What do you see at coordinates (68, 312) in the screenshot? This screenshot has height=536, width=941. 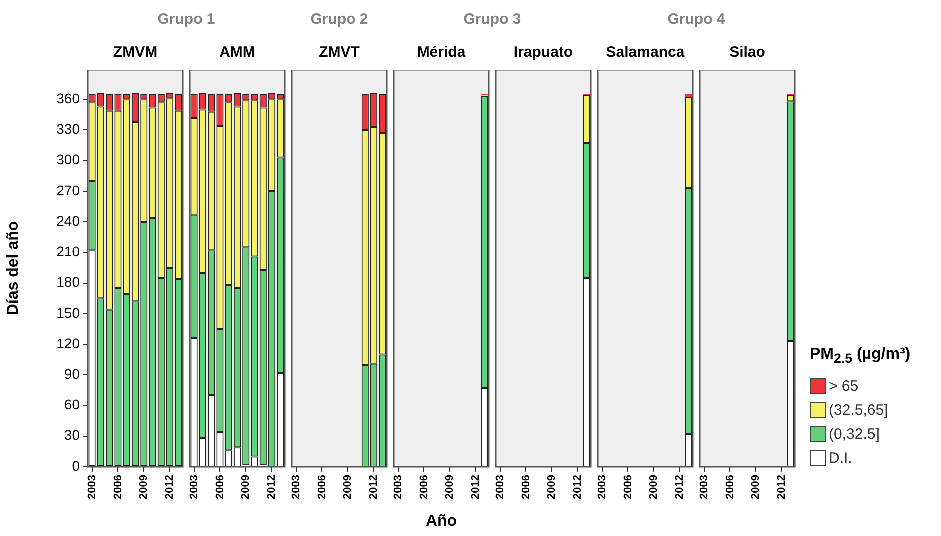 I see `y-tick-label: 150` at bounding box center [68, 312].